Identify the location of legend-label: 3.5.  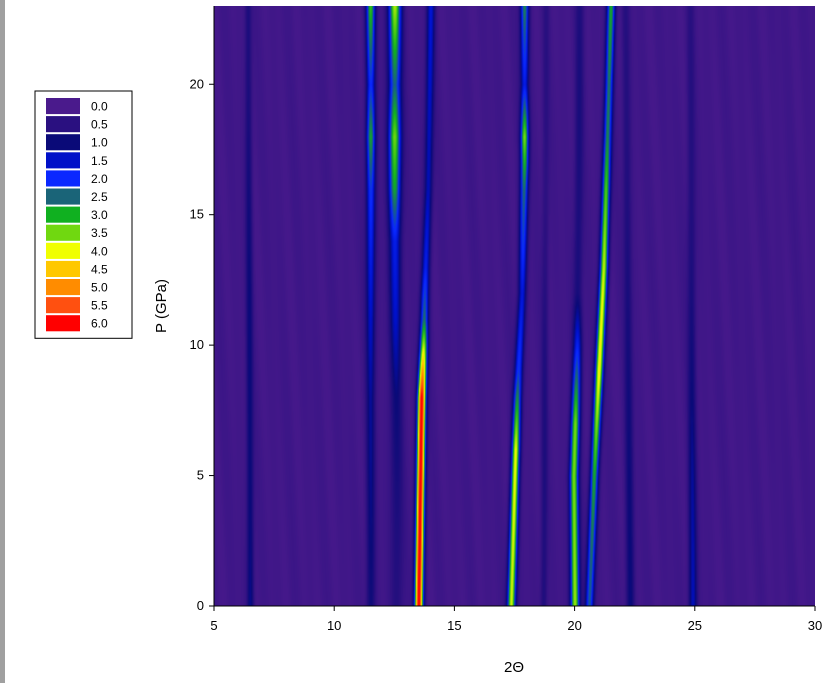
(99, 233).